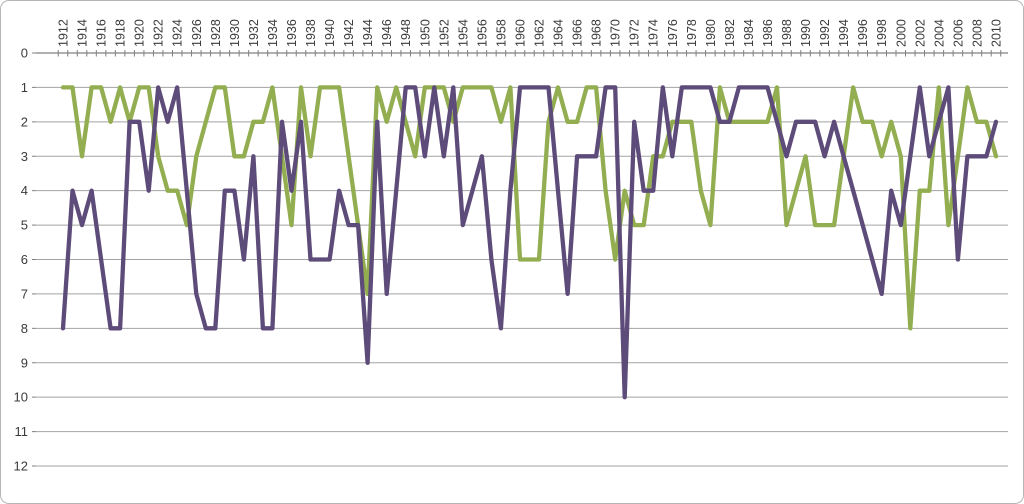  Describe the element at coordinates (806, 33) in the screenshot. I see `svg-text: 1990` at that location.